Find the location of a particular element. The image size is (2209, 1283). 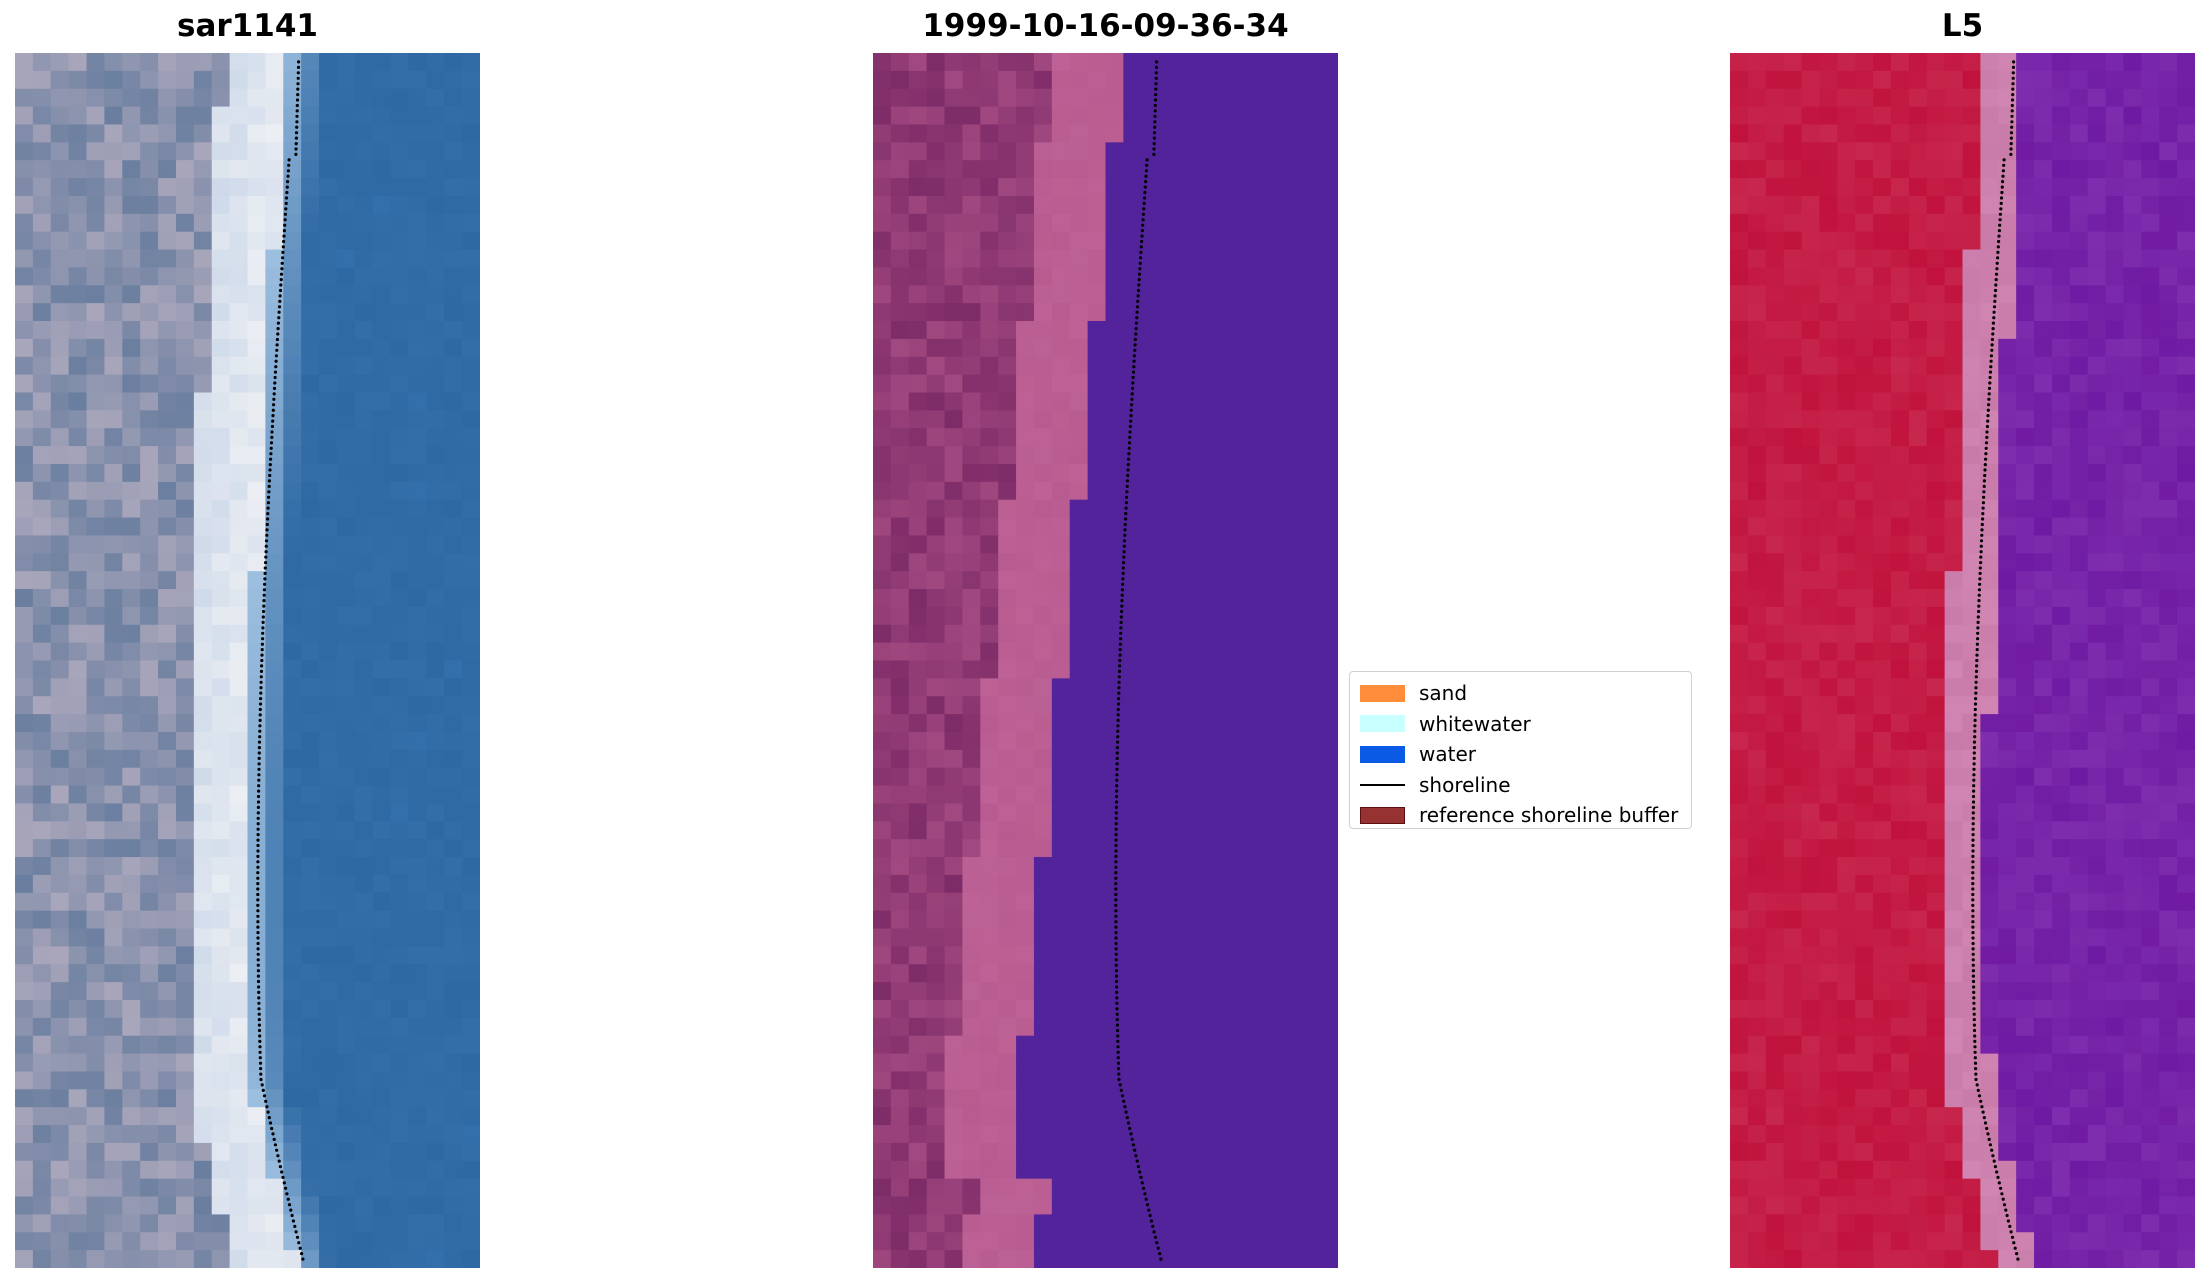

reference-buffer-swatch-icon is located at coordinates (1382, 815).